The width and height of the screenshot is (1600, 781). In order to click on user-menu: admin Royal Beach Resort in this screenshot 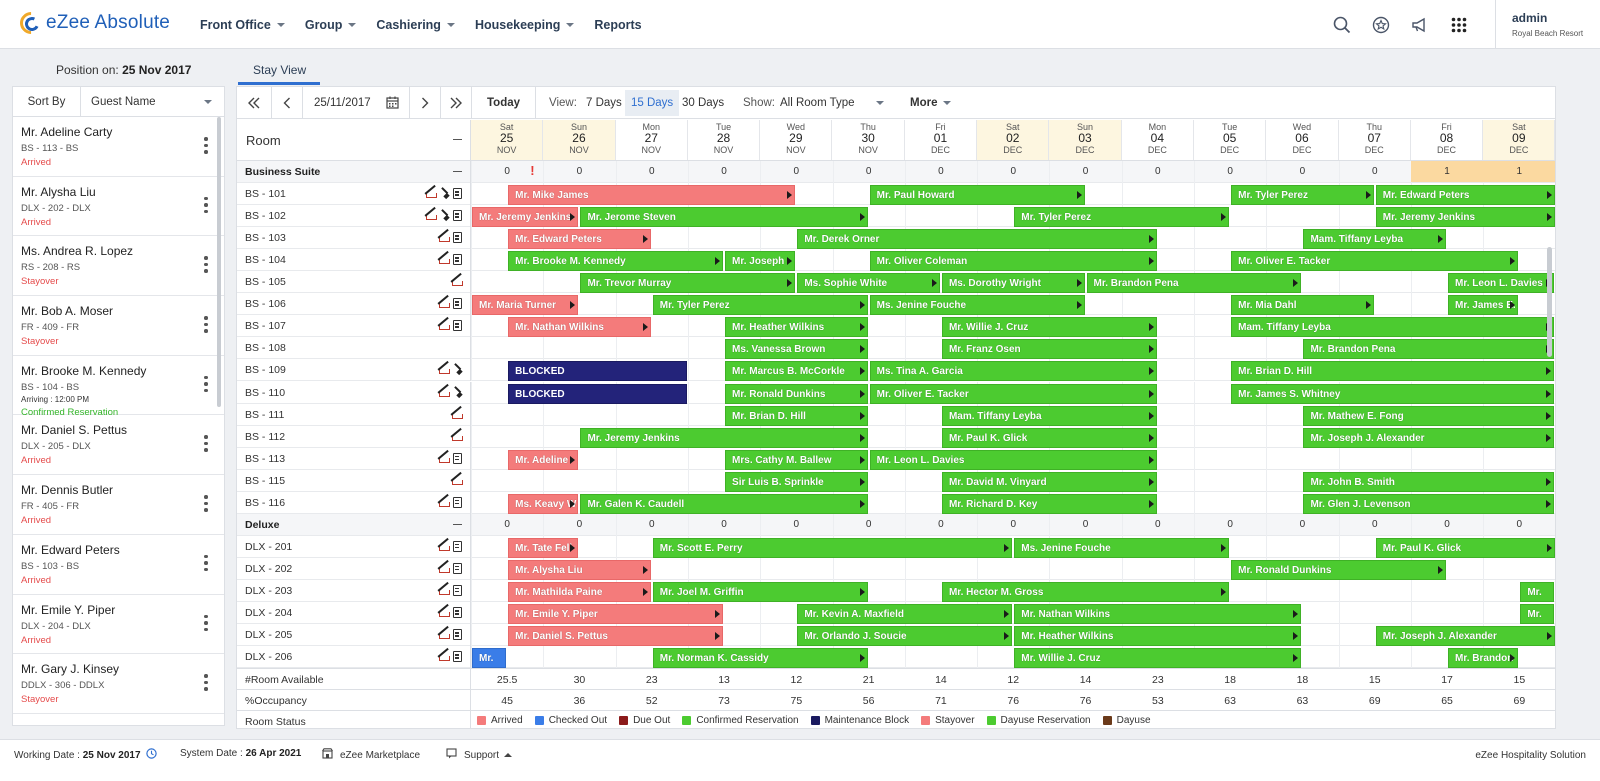, I will do `click(1547, 24)`.